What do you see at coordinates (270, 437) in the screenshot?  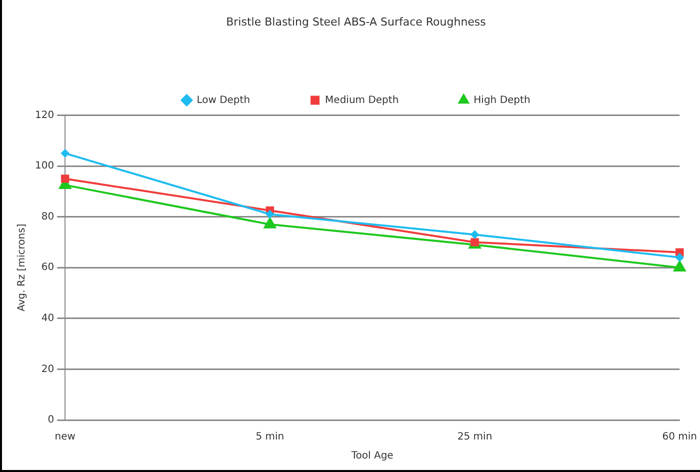 I see `x-tick-label: 5 min` at bounding box center [270, 437].